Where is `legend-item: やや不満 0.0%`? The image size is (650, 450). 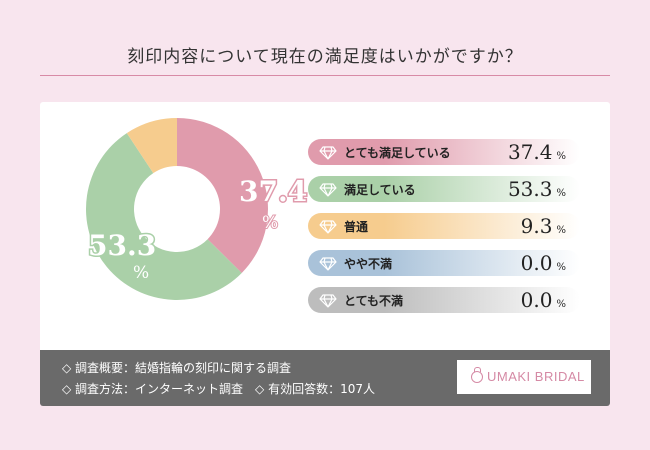 legend-item: やや不満 0.0% is located at coordinates (444, 263).